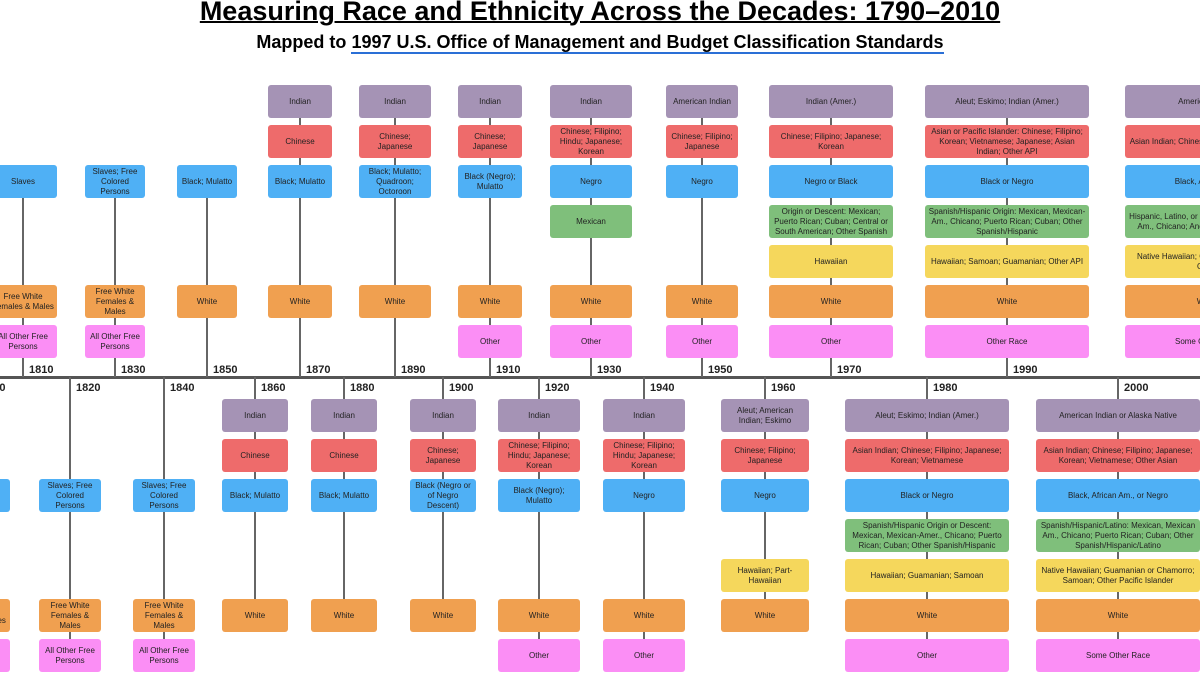  I want to click on decade-label: 1940, so click(662, 388).